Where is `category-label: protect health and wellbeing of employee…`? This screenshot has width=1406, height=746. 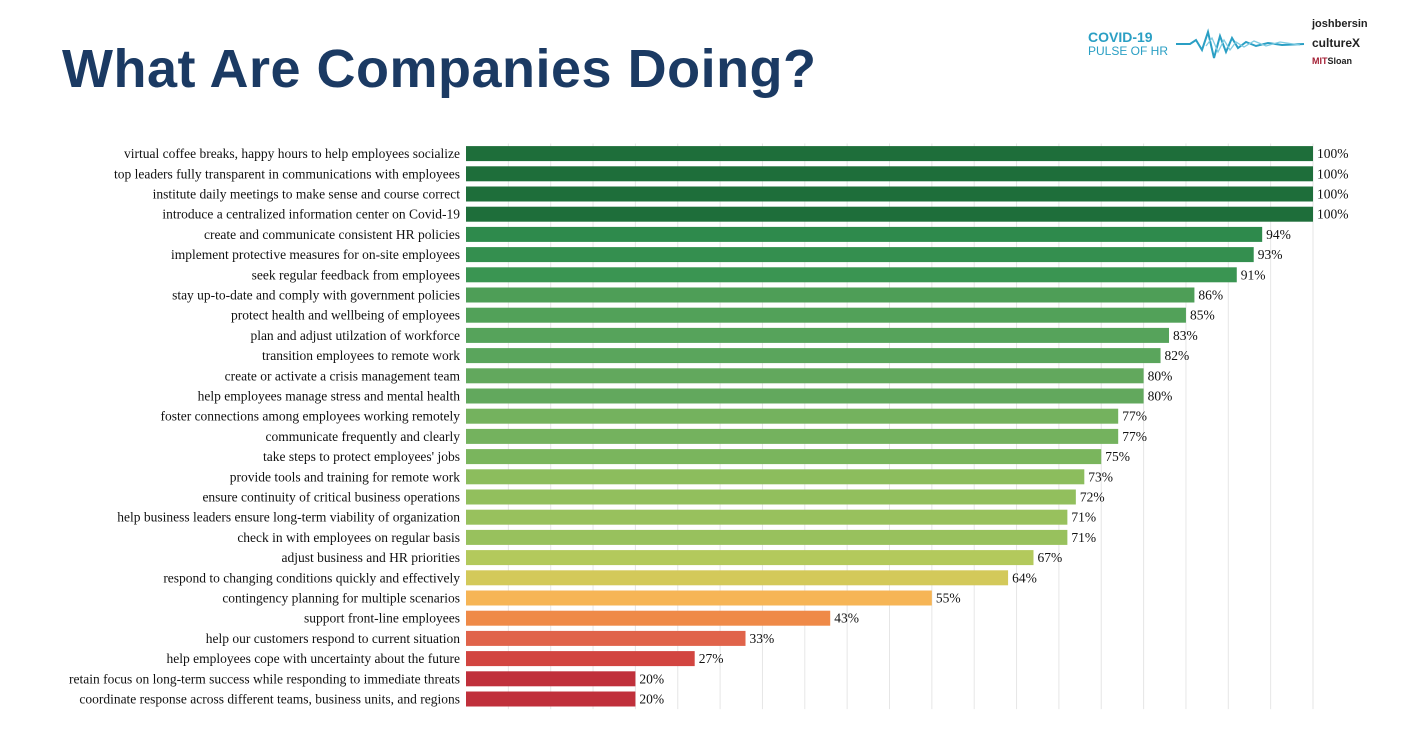 category-label: protect health and wellbeing of employee… is located at coordinates (345, 315).